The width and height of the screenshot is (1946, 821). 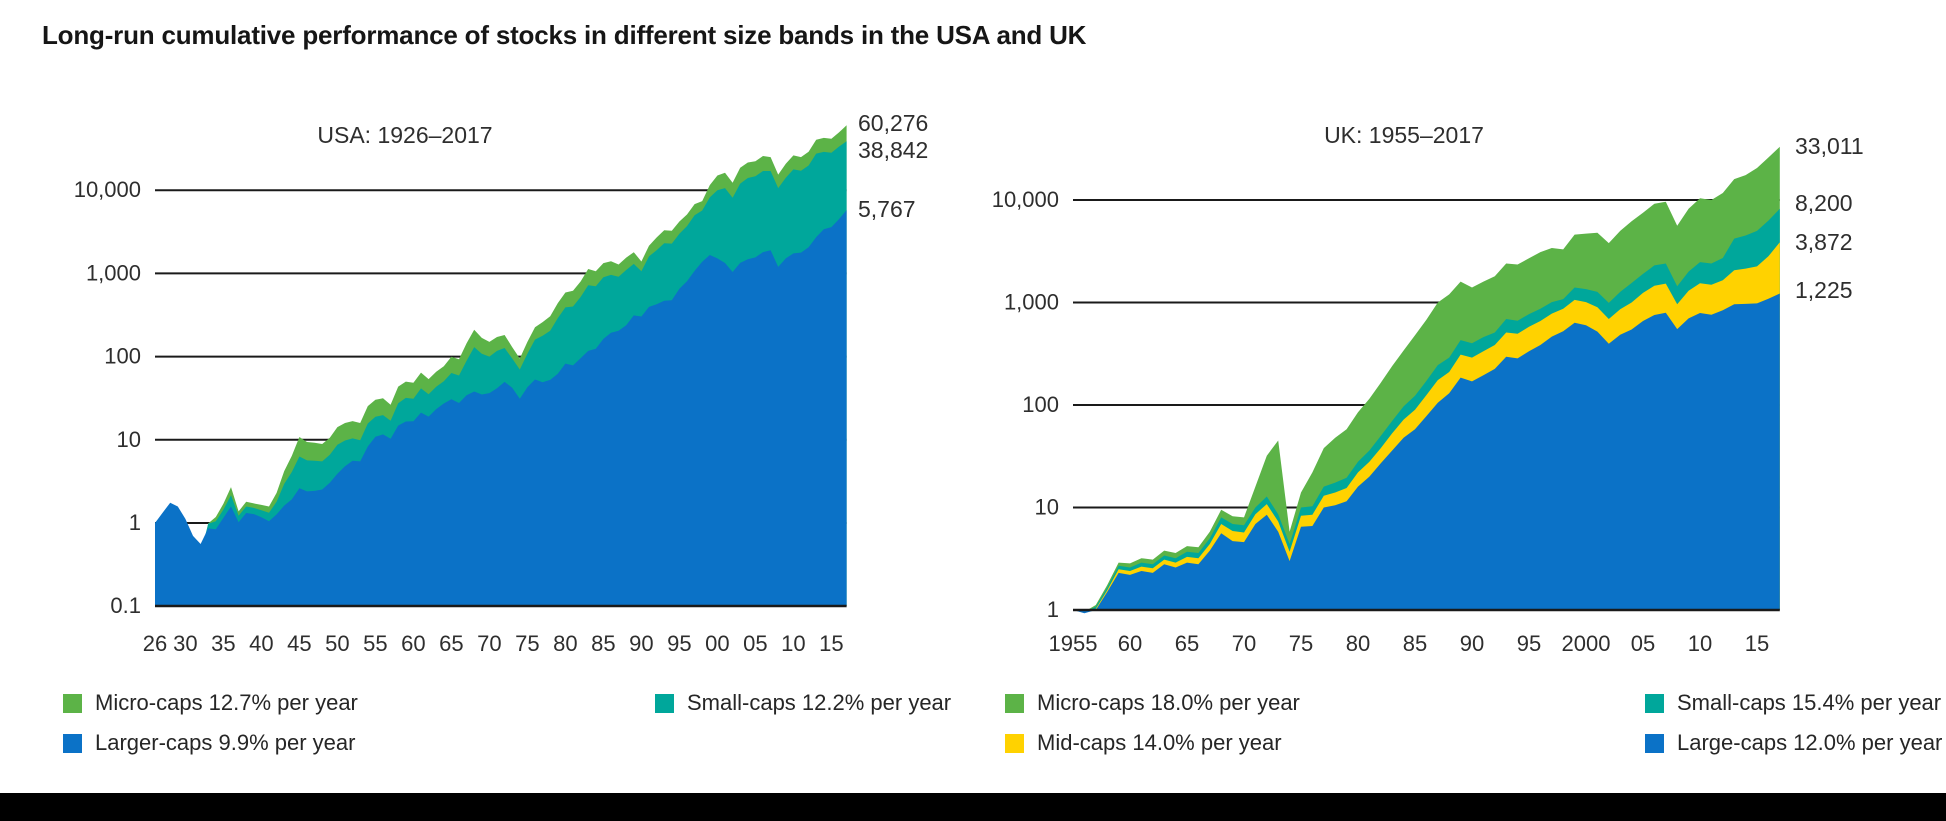 I want to click on svg-text: 30, so click(x=185, y=643).